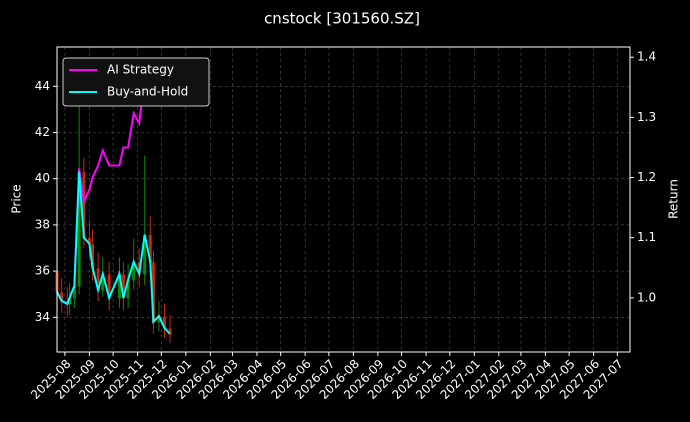  I want to click on legend-box, so click(136, 82).